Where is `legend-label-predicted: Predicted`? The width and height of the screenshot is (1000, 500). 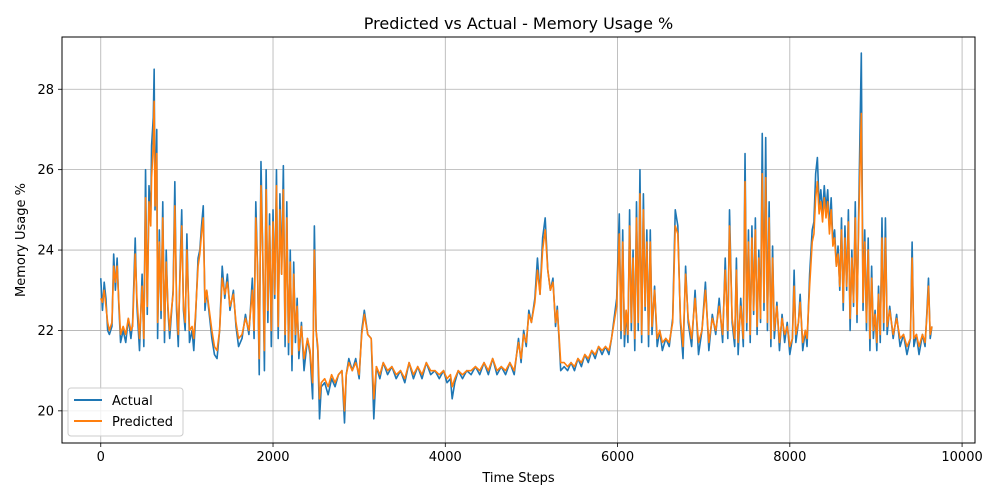
legend-label-predicted: Predicted is located at coordinates (142, 422).